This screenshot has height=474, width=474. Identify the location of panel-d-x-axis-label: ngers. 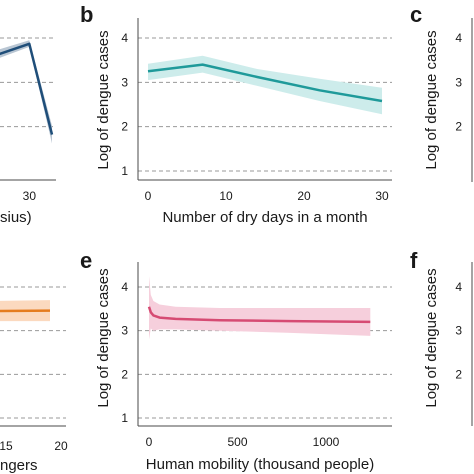
(19, 465).